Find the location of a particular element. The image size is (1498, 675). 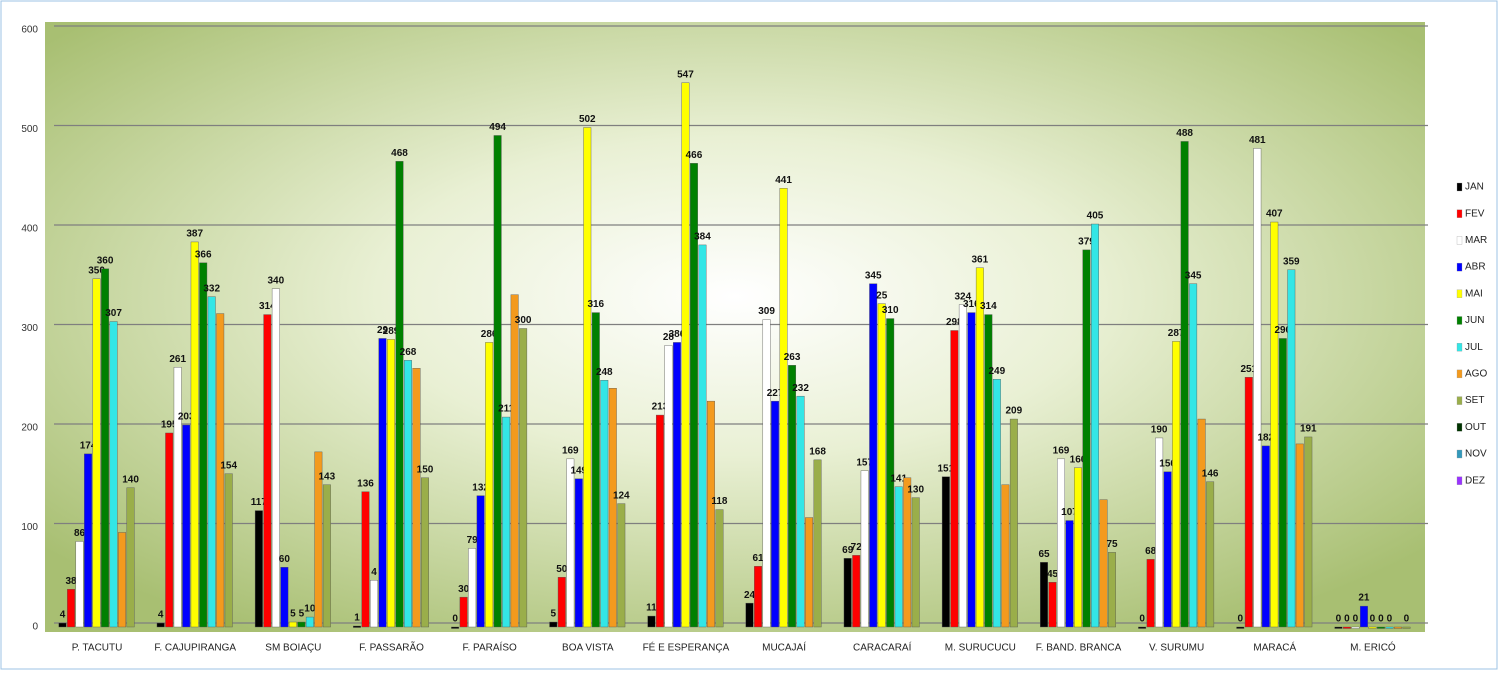

data-label: 314 is located at coordinates (267, 306).